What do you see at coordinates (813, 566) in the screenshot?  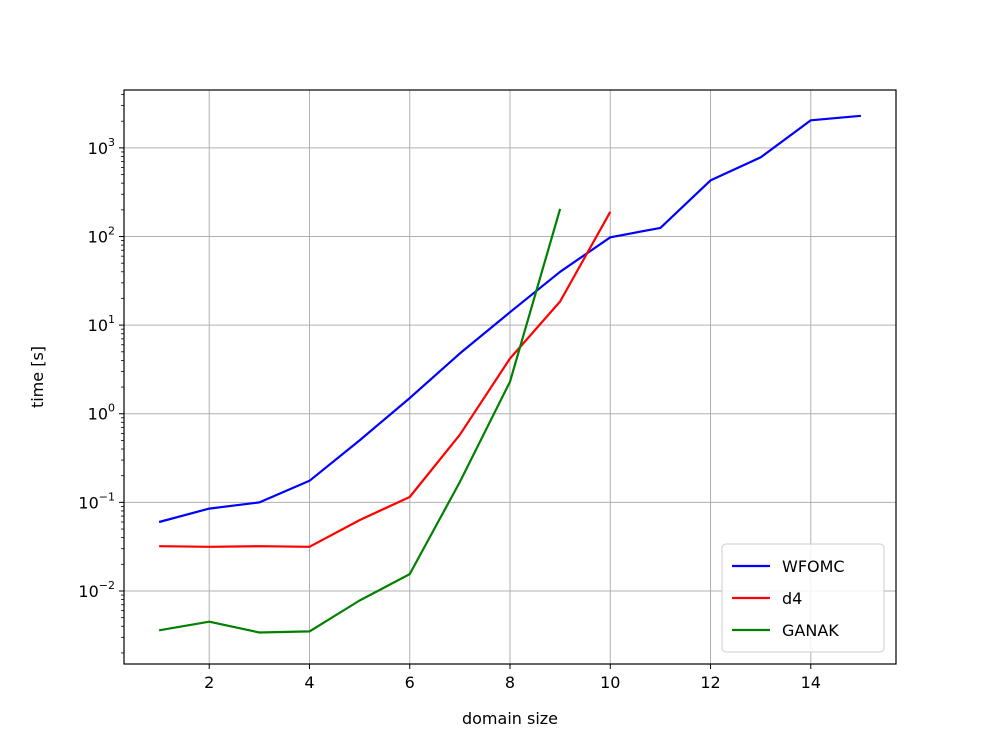 I see `legend-label-wfomc: WFOMC` at bounding box center [813, 566].